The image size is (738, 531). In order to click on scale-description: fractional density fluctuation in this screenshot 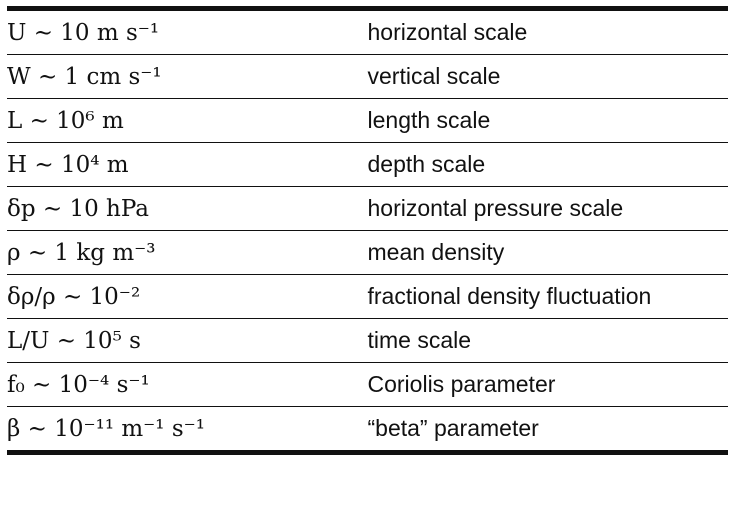, I will do `click(547, 296)`.